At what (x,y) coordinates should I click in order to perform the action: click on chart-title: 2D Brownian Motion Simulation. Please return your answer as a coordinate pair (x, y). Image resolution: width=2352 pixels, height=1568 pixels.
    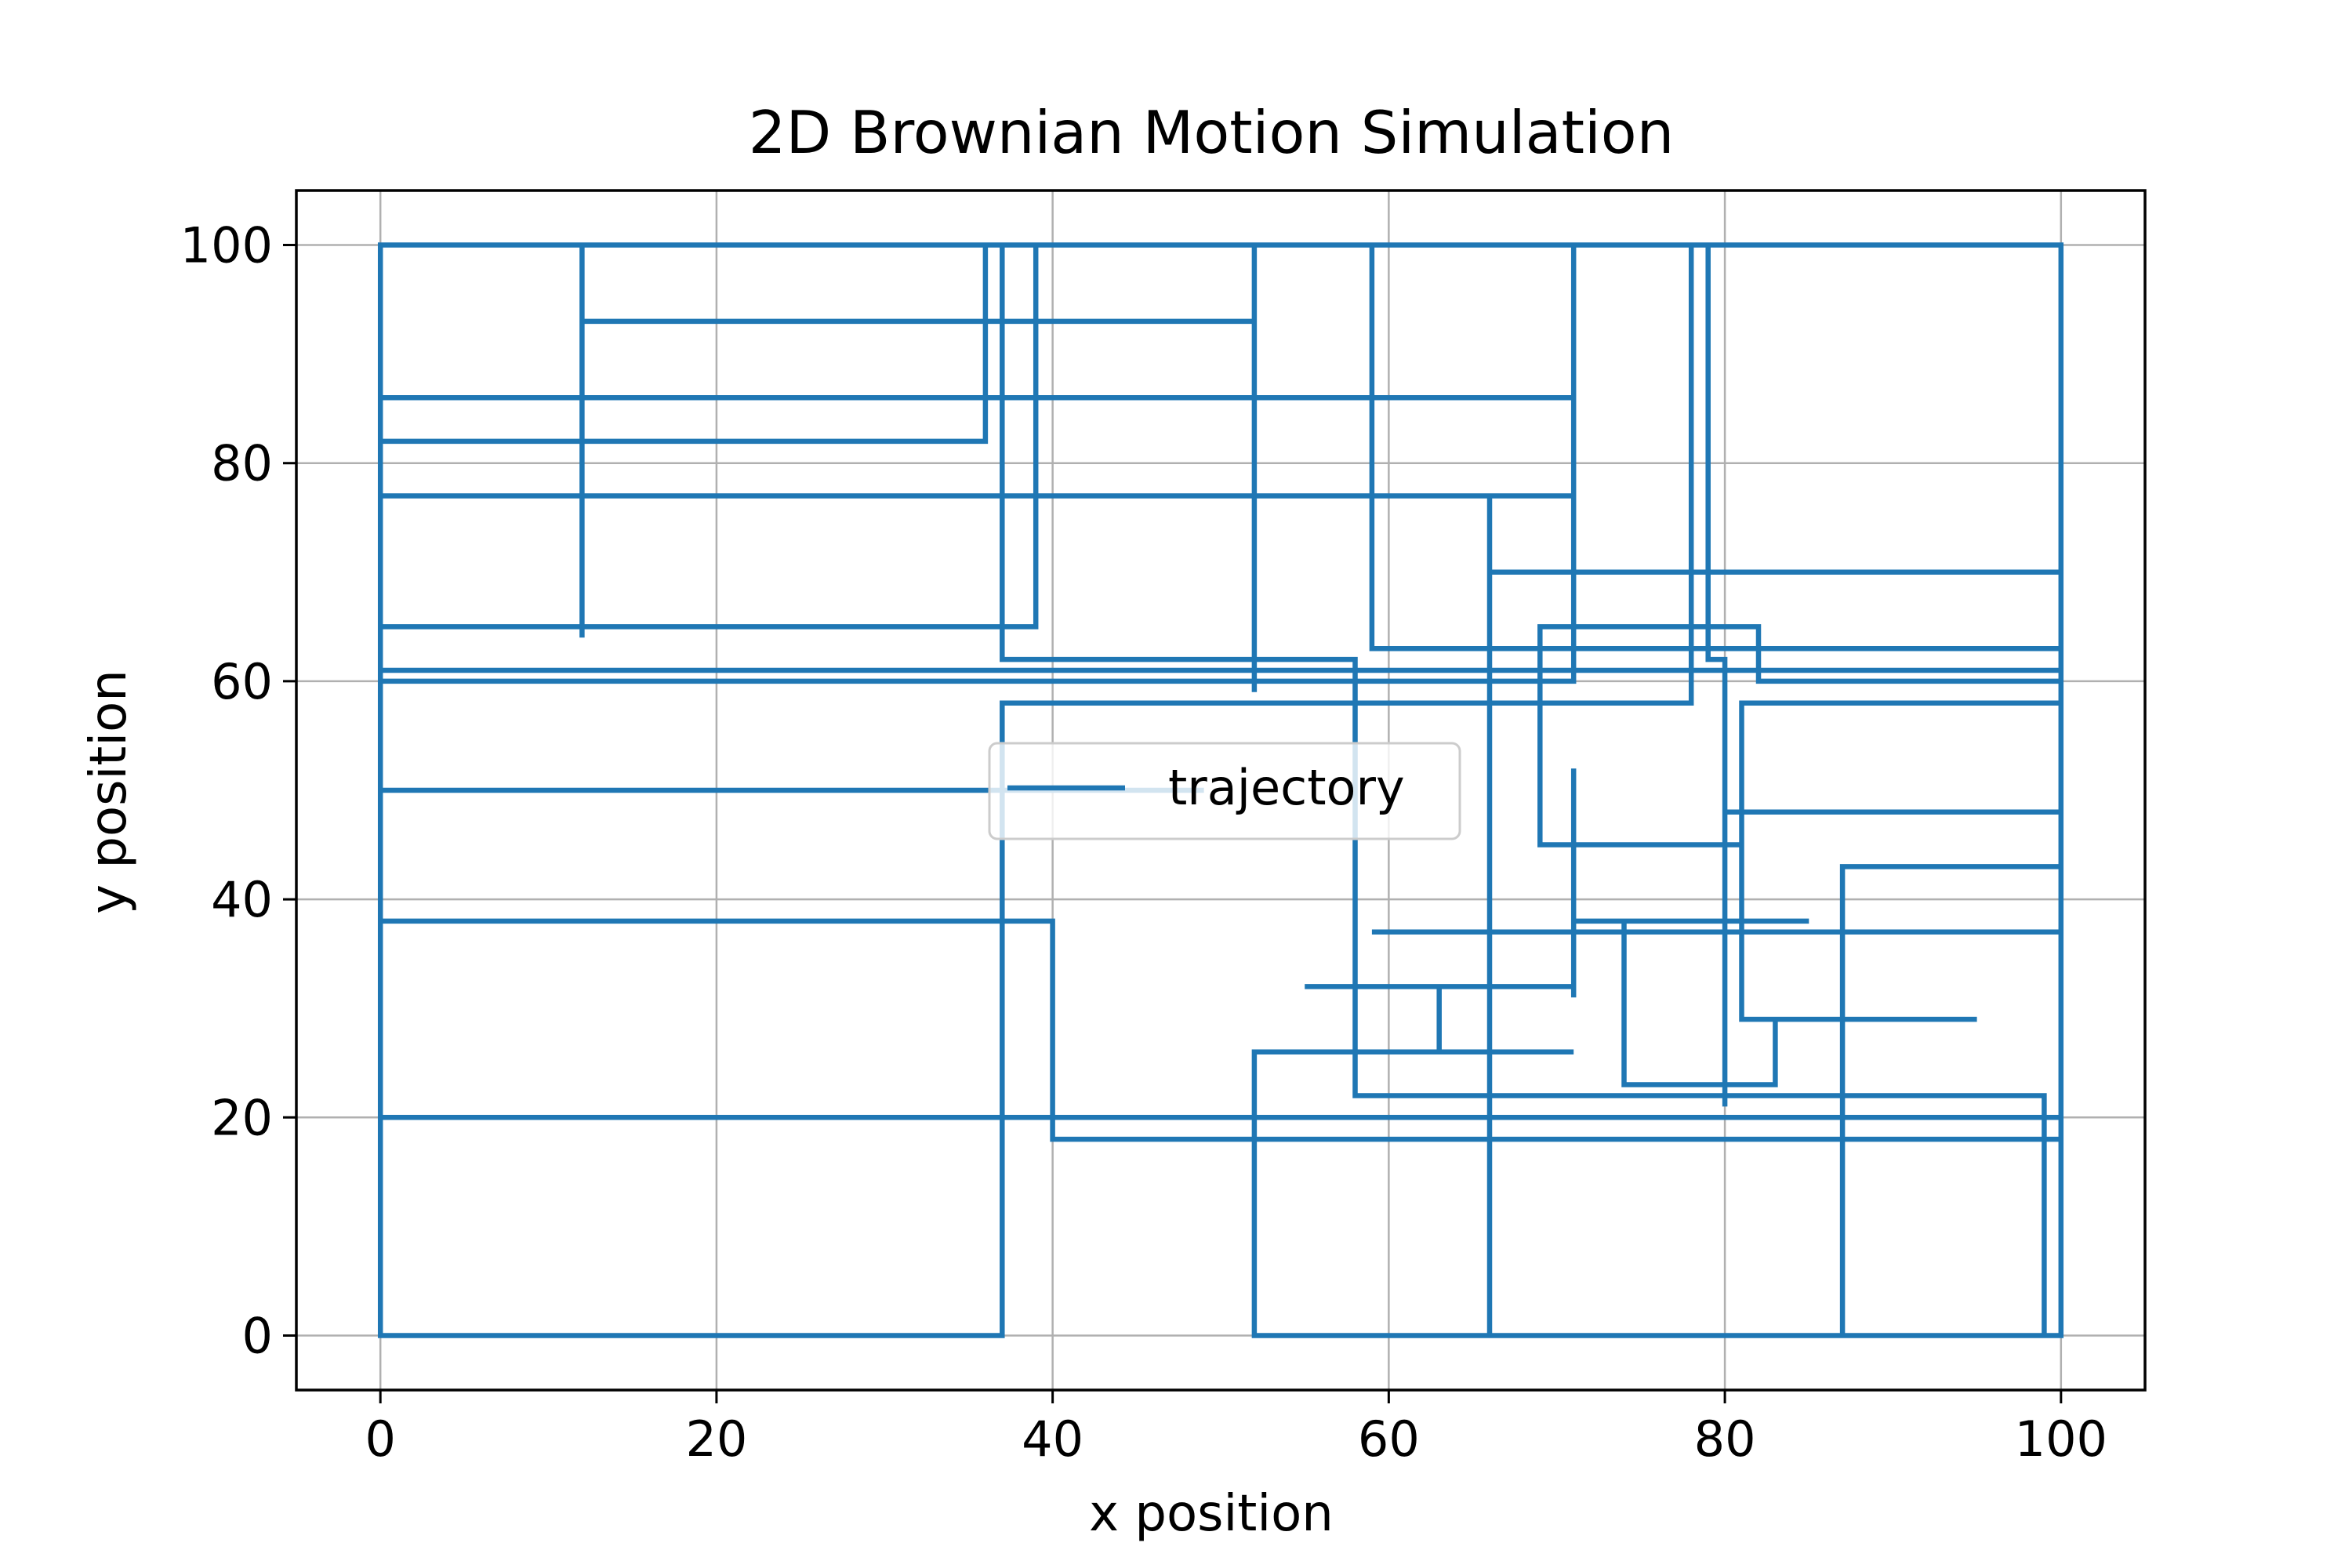
    Looking at the image, I should click on (1211, 132).